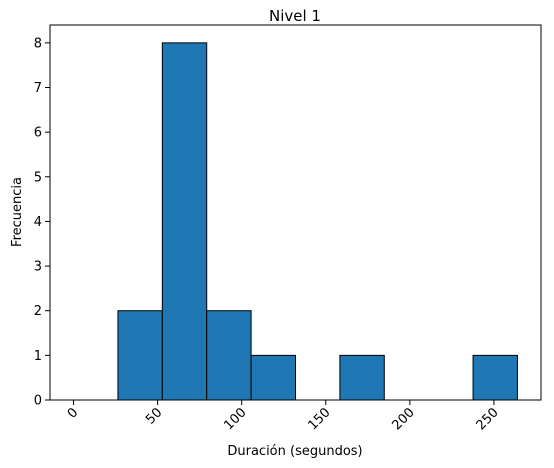  I want to click on y-tick-label: 3, so click(38, 267).